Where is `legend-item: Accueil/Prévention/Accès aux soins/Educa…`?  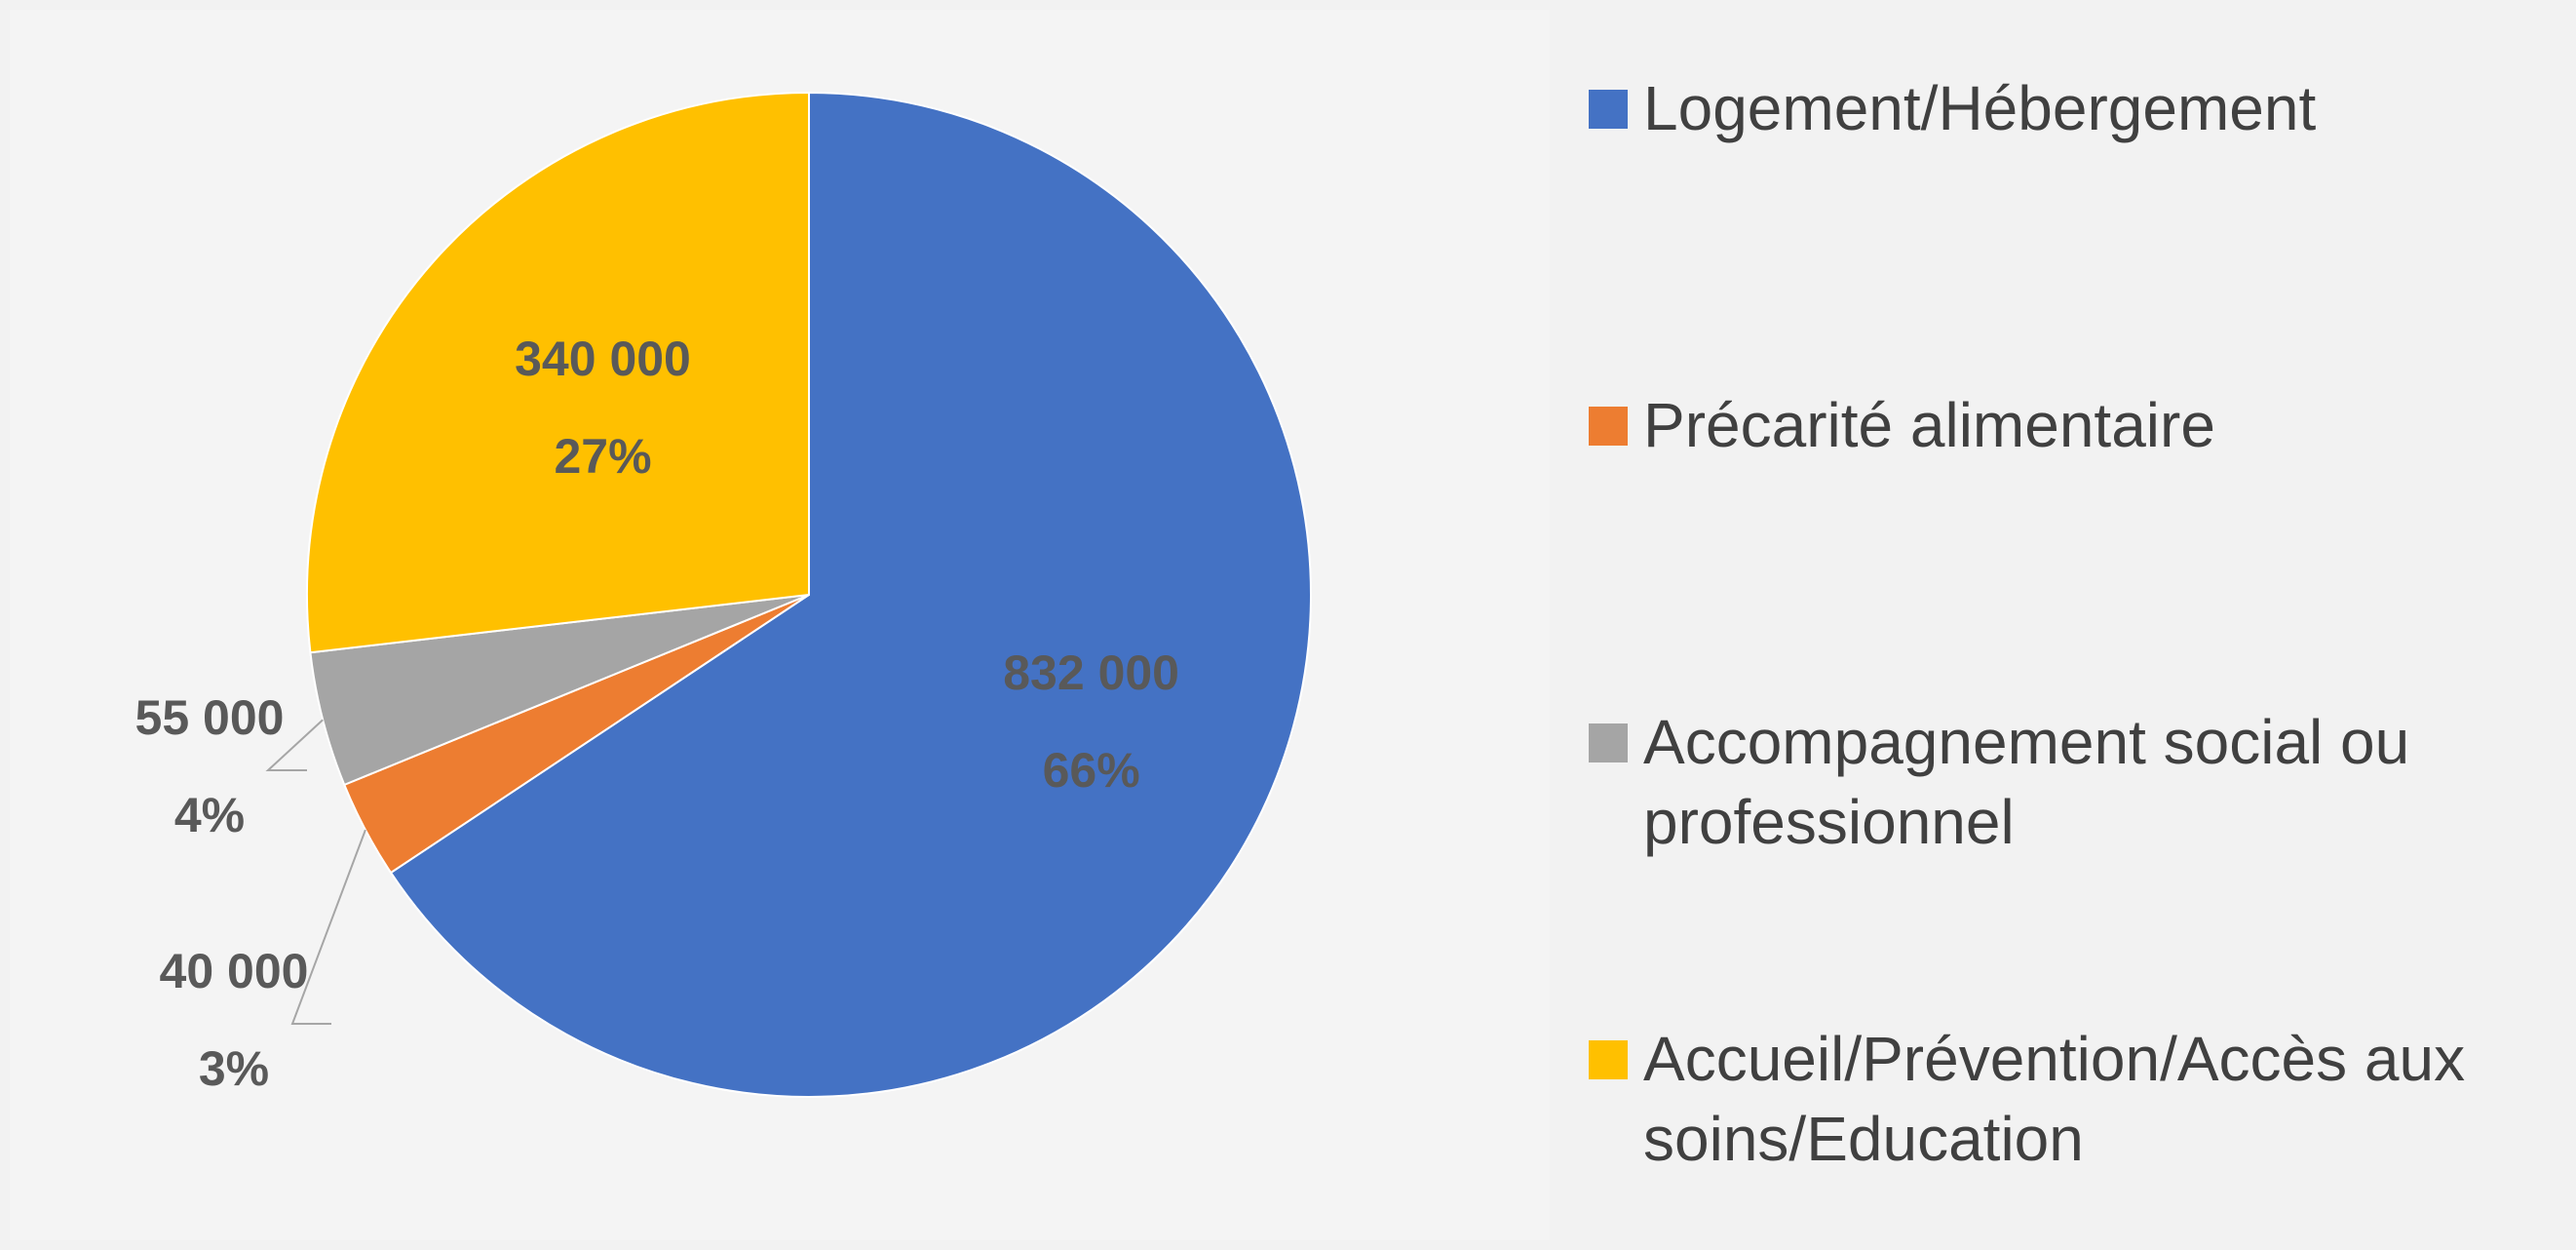
legend-item: Accueil/Prévention/Accès aux soins/Educa… is located at coordinates (2074, 1099).